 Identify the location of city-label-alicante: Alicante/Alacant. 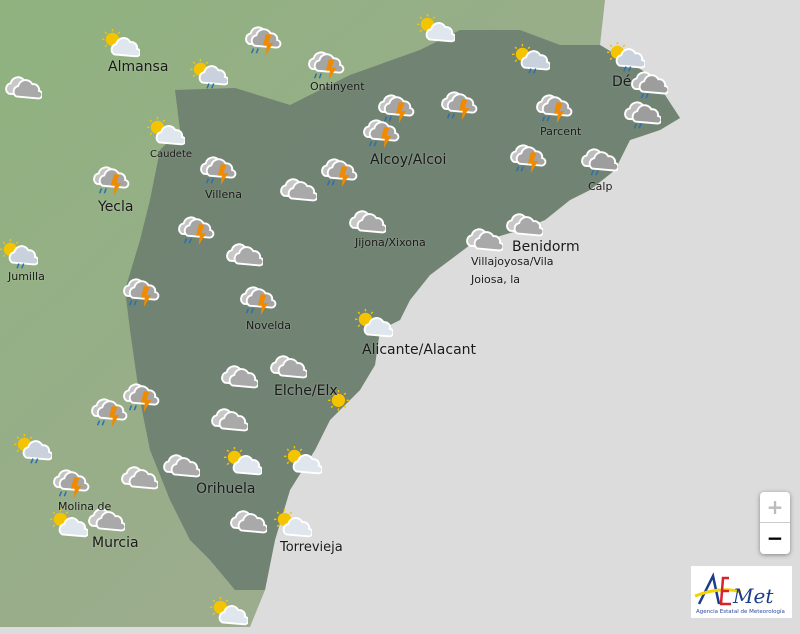
(419, 350).